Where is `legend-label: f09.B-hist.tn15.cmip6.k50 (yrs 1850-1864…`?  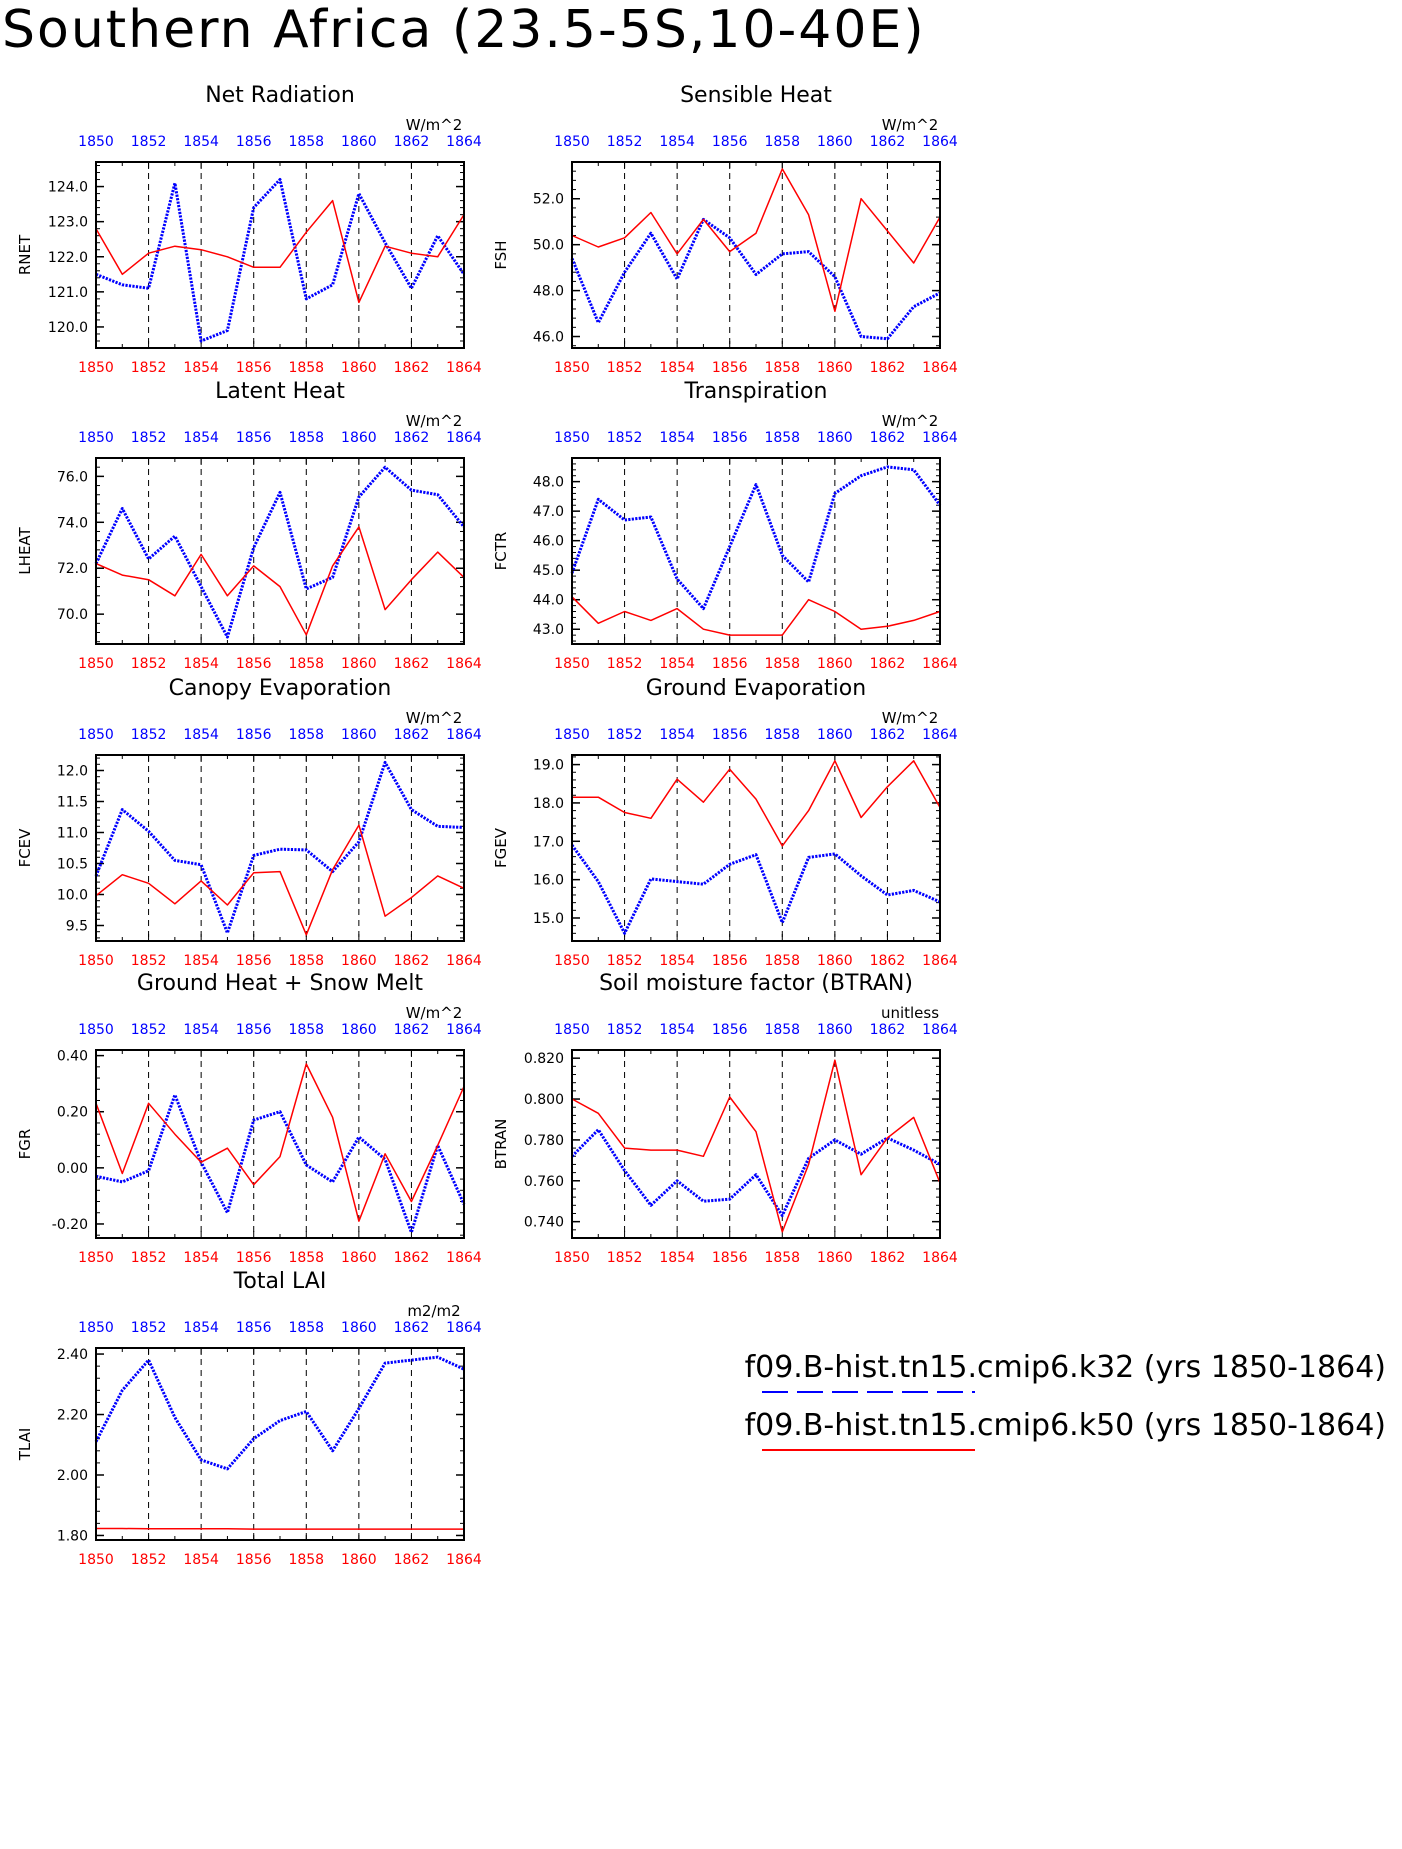
legend-label: f09.B-hist.tn15.cmip6.k50 (yrs 1850-1864… is located at coordinates (1065, 1425).